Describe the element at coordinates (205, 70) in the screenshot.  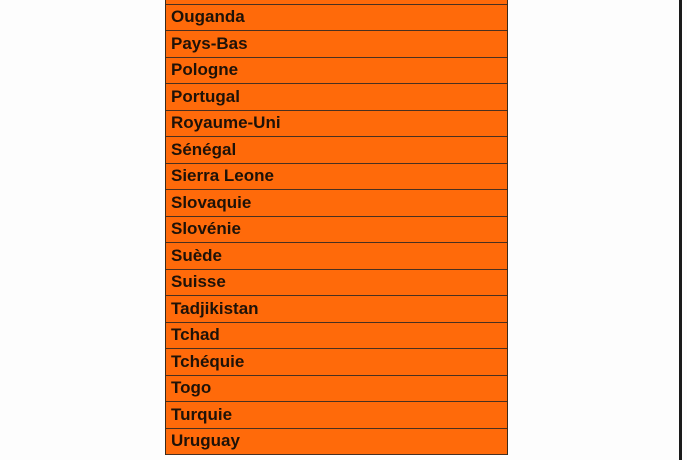
I see `country-name: Pologne` at that location.